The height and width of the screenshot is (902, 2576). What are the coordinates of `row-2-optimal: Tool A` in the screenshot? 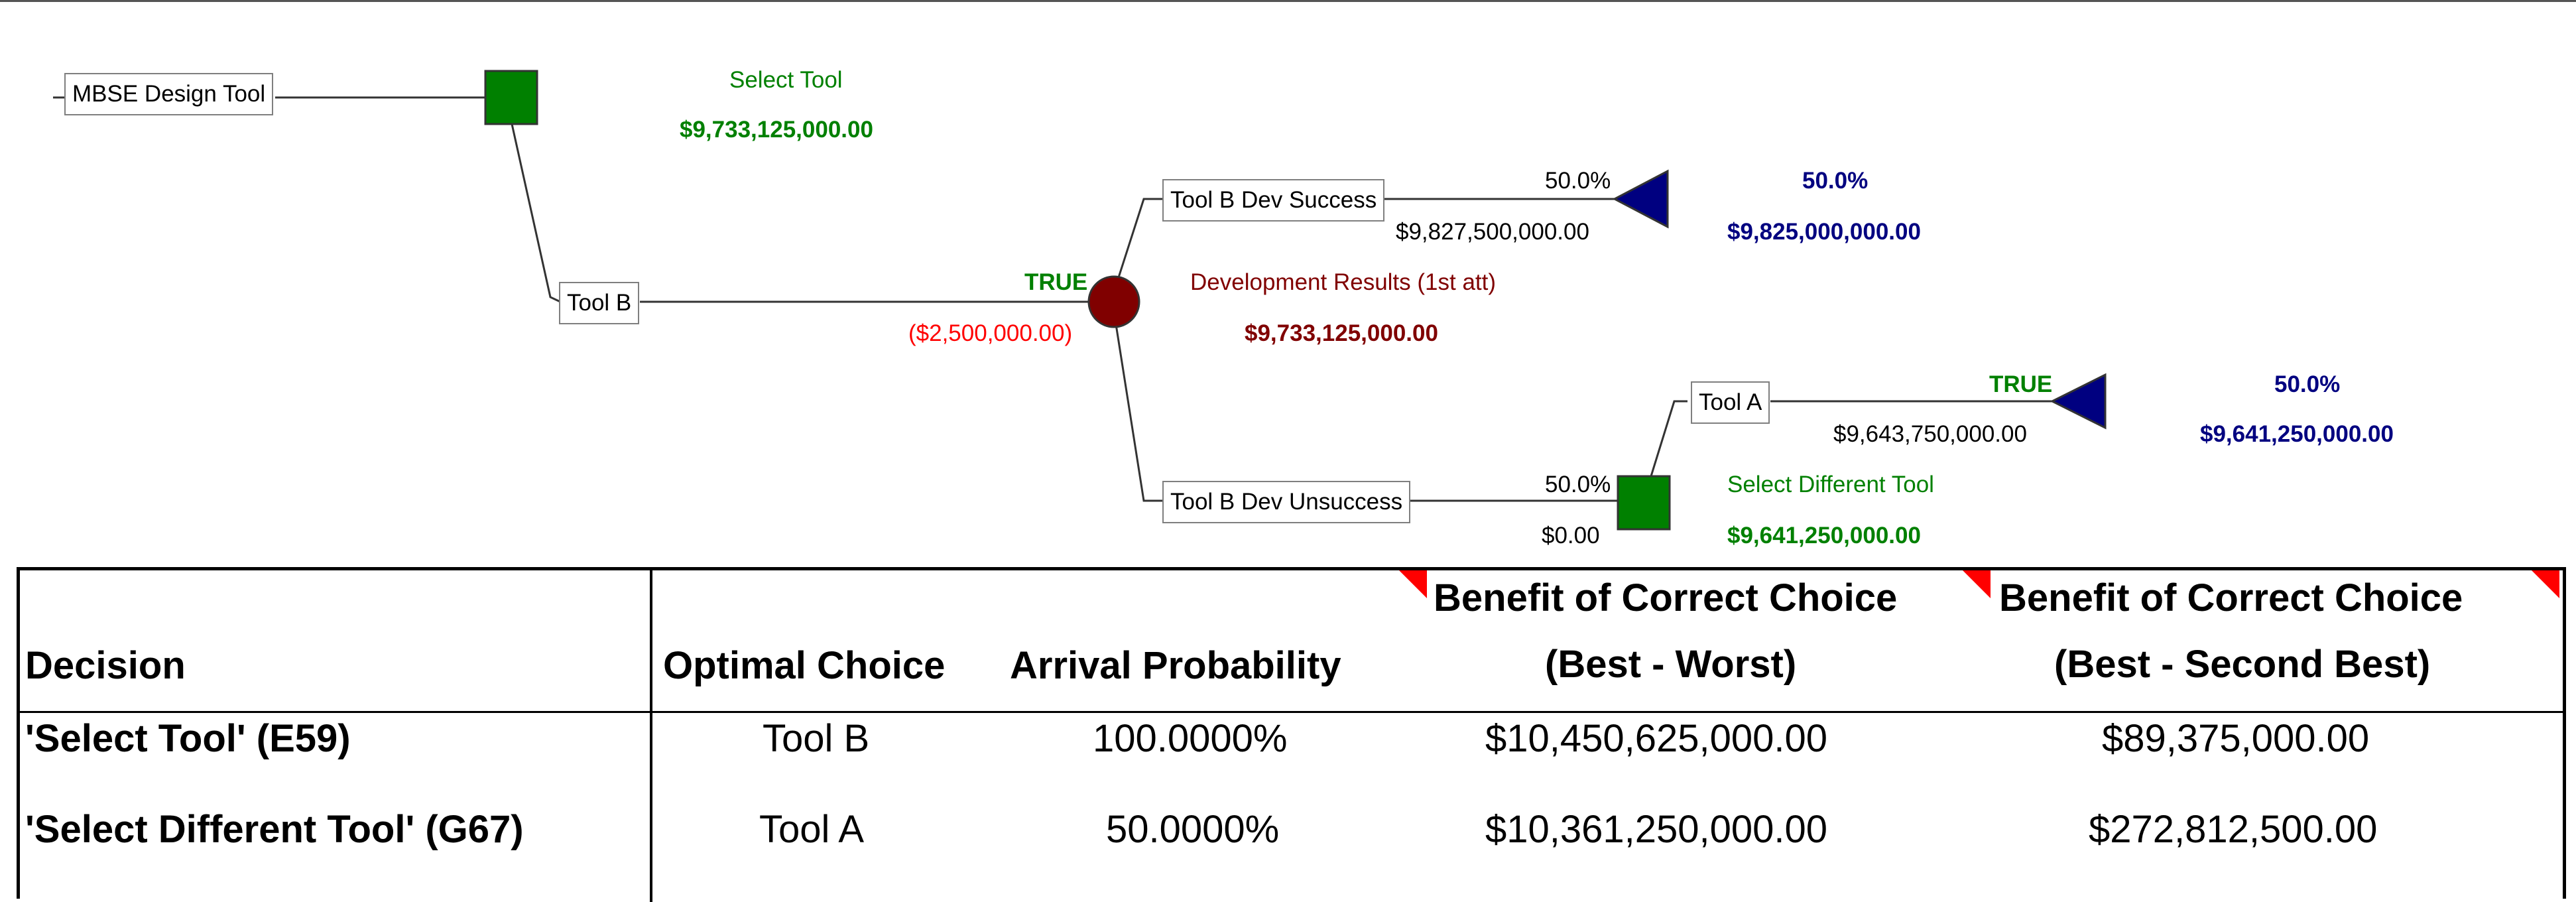 It's located at (811, 829).